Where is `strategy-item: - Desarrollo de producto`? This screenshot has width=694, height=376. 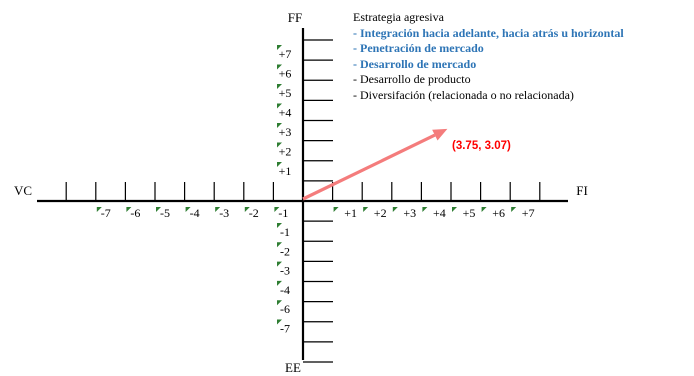
strategy-item: - Desarrollo de producto is located at coordinates (412, 79).